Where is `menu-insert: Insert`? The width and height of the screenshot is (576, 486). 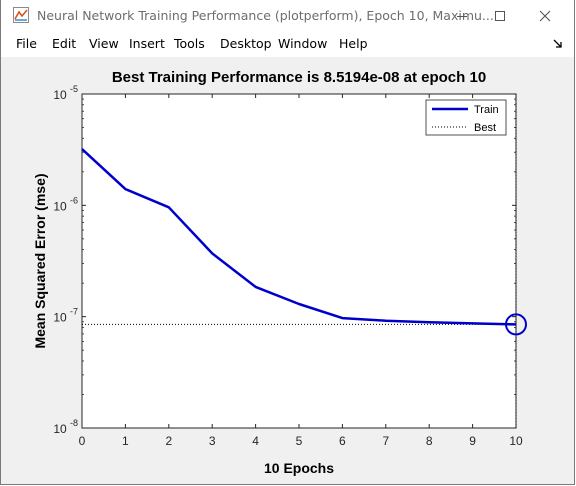 menu-insert: Insert is located at coordinates (147, 43).